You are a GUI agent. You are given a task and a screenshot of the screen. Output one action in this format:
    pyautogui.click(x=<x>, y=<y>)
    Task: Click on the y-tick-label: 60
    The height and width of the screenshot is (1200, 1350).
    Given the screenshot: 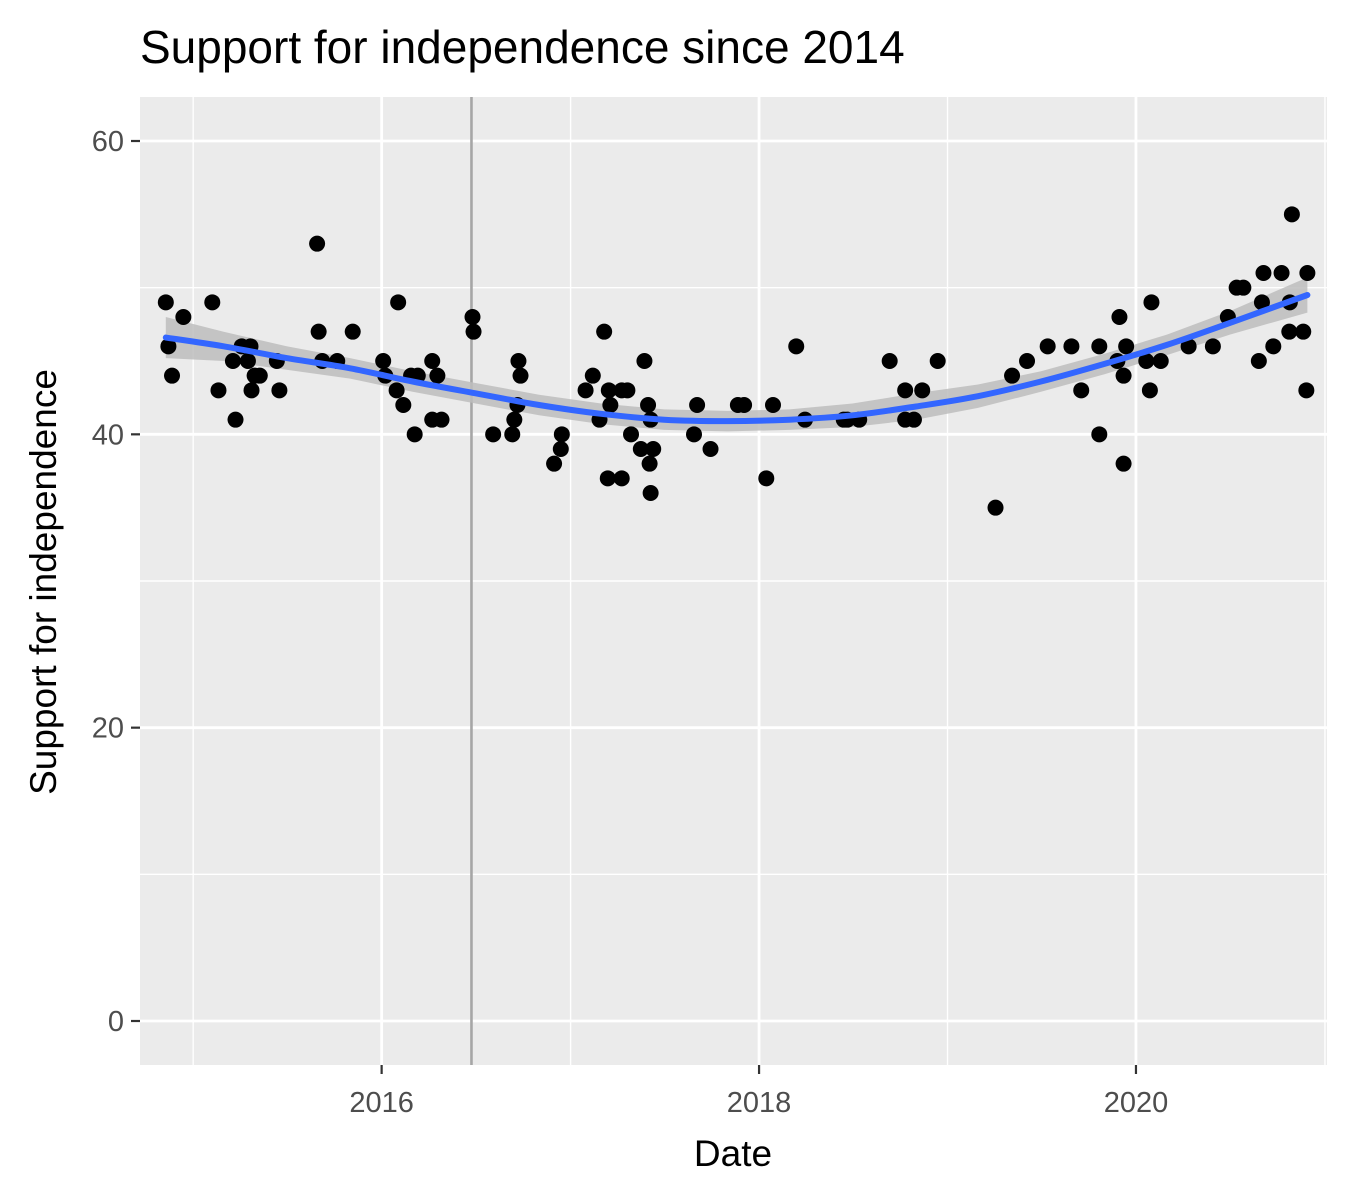 What is the action you would take?
    pyautogui.click(x=108, y=142)
    